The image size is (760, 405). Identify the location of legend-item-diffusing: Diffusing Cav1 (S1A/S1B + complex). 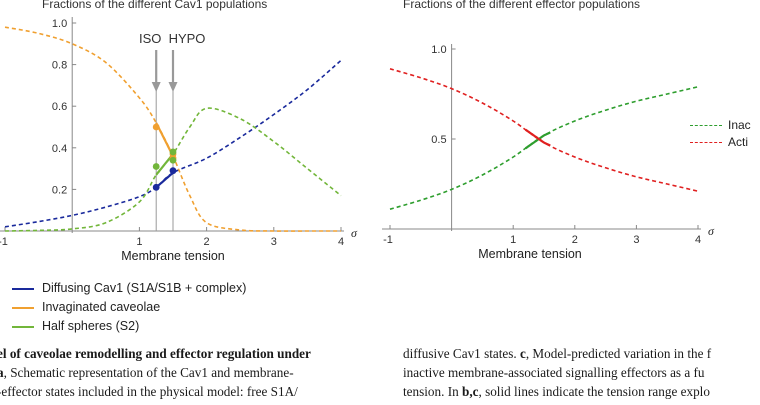
(129, 288).